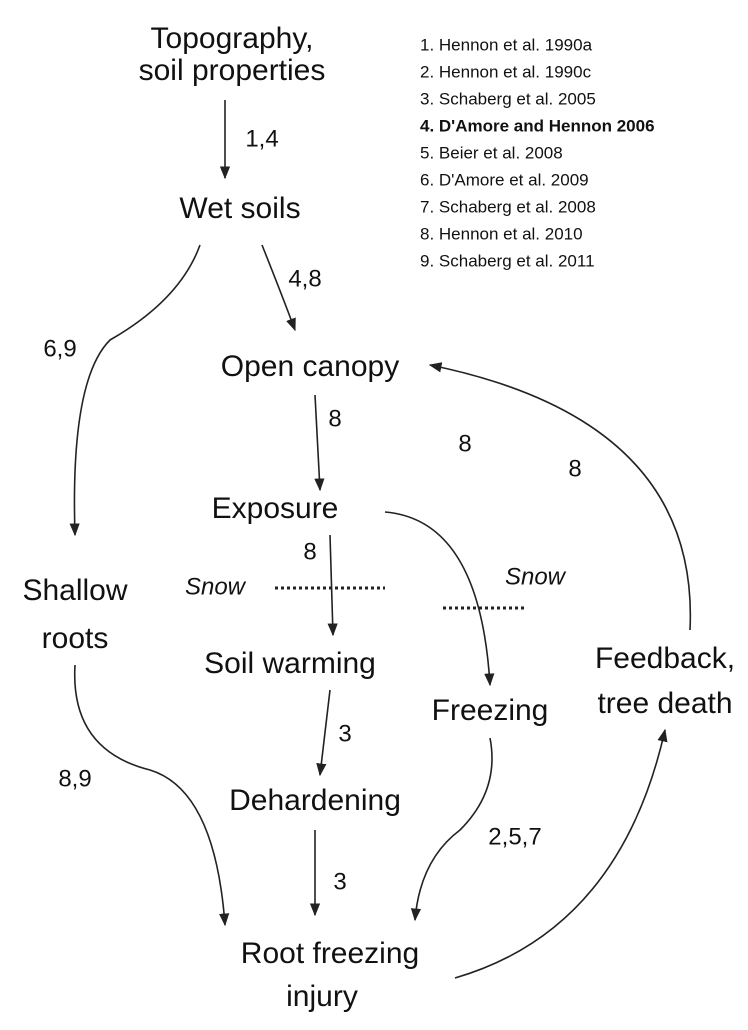 The image size is (748, 1030). I want to click on node-label: Root freezing, so click(330, 953).